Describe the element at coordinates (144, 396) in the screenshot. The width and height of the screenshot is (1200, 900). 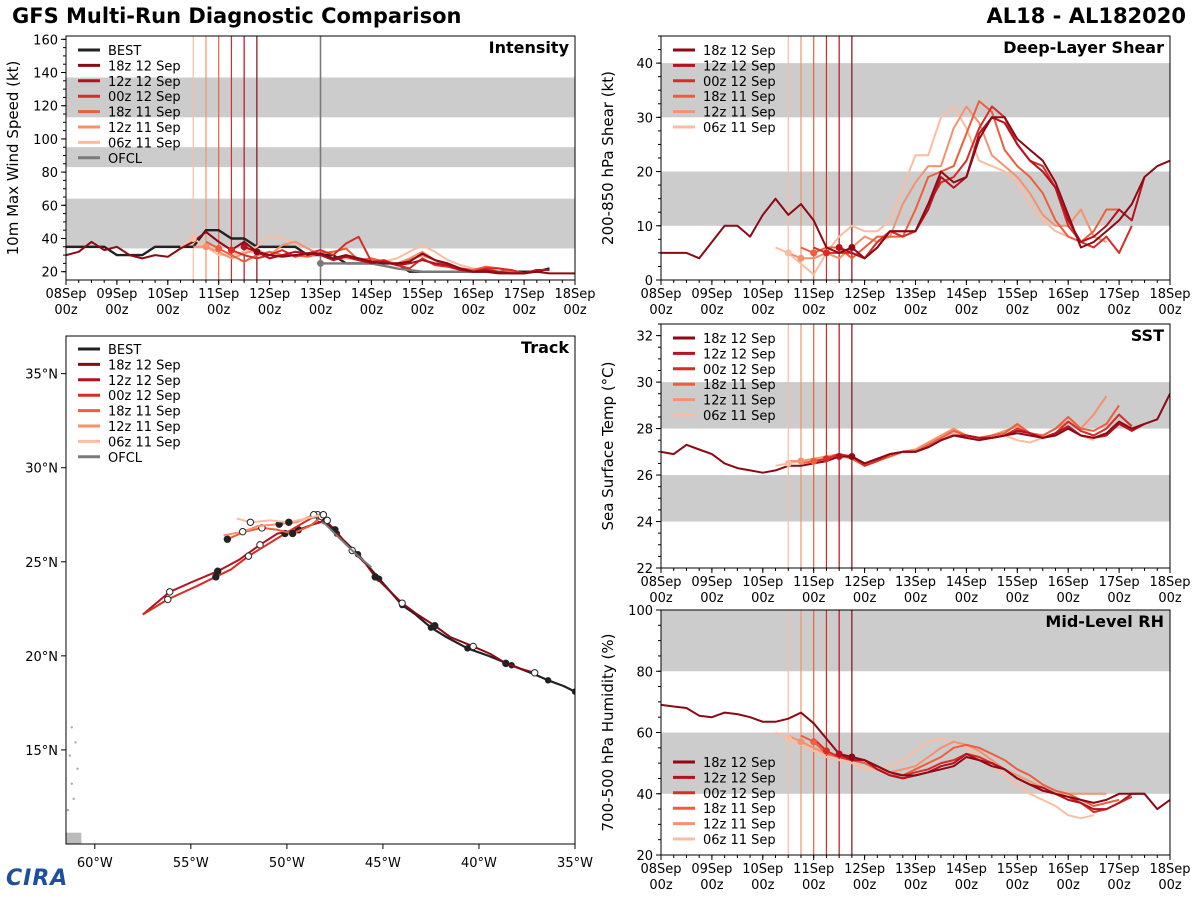
I see `track-legend-label: 00z 12 Sep` at that location.